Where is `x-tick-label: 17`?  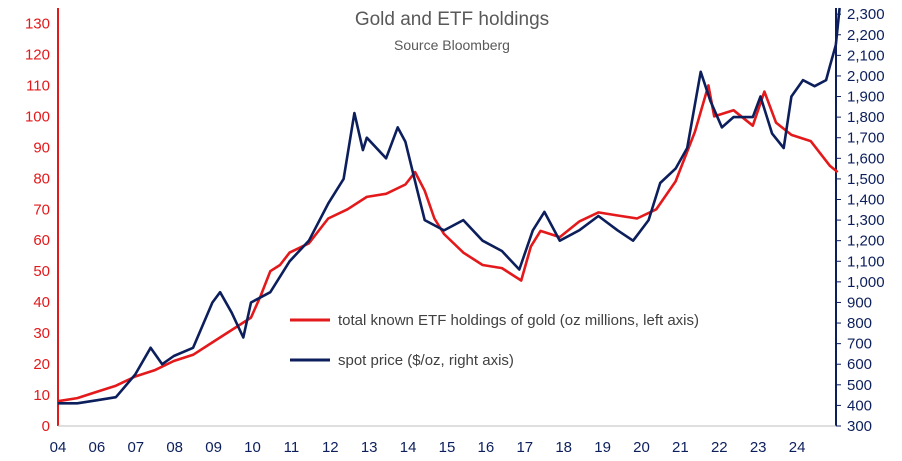
x-tick-label: 17 is located at coordinates (524, 447).